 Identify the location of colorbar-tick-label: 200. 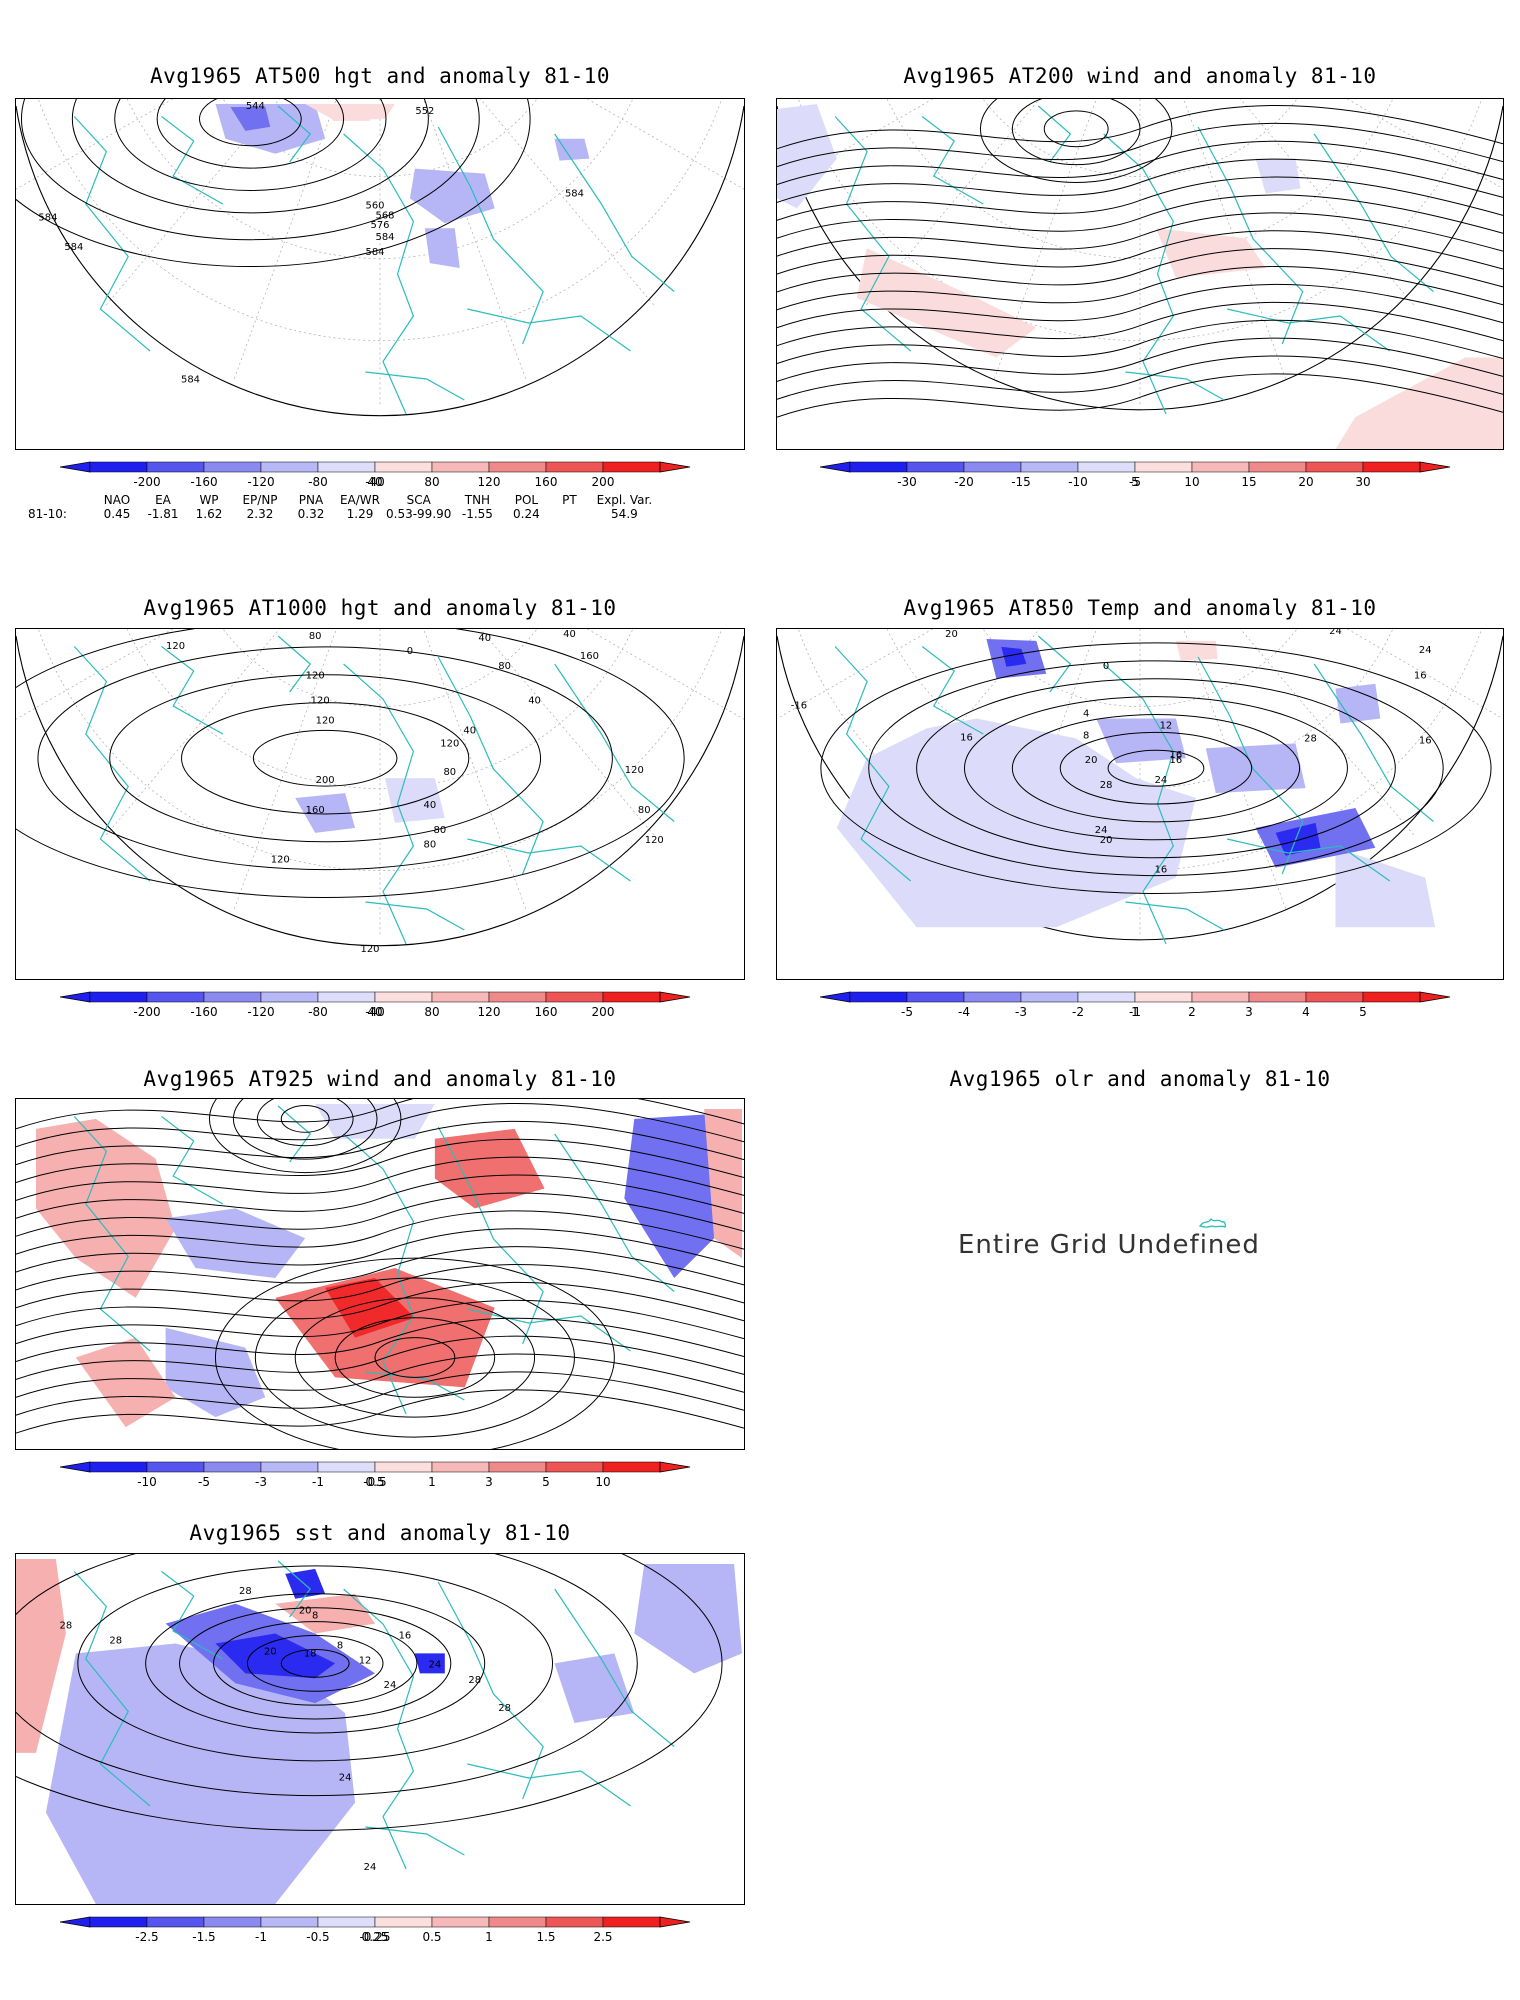
(603, 1012).